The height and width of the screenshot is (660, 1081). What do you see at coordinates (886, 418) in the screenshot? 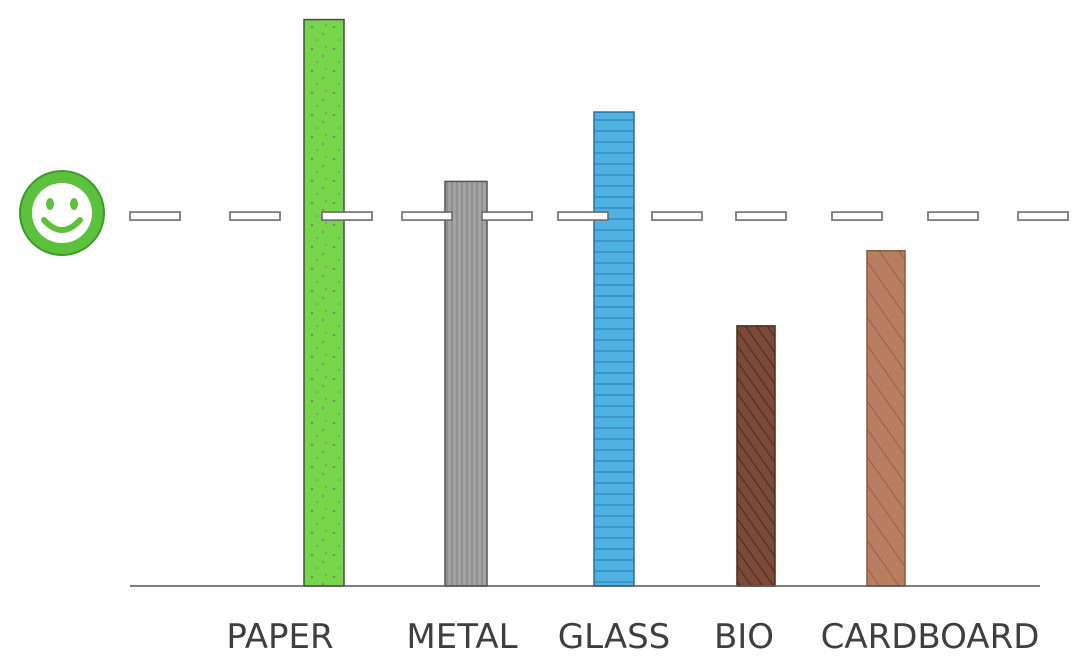
I see `bar-cardboard` at bounding box center [886, 418].